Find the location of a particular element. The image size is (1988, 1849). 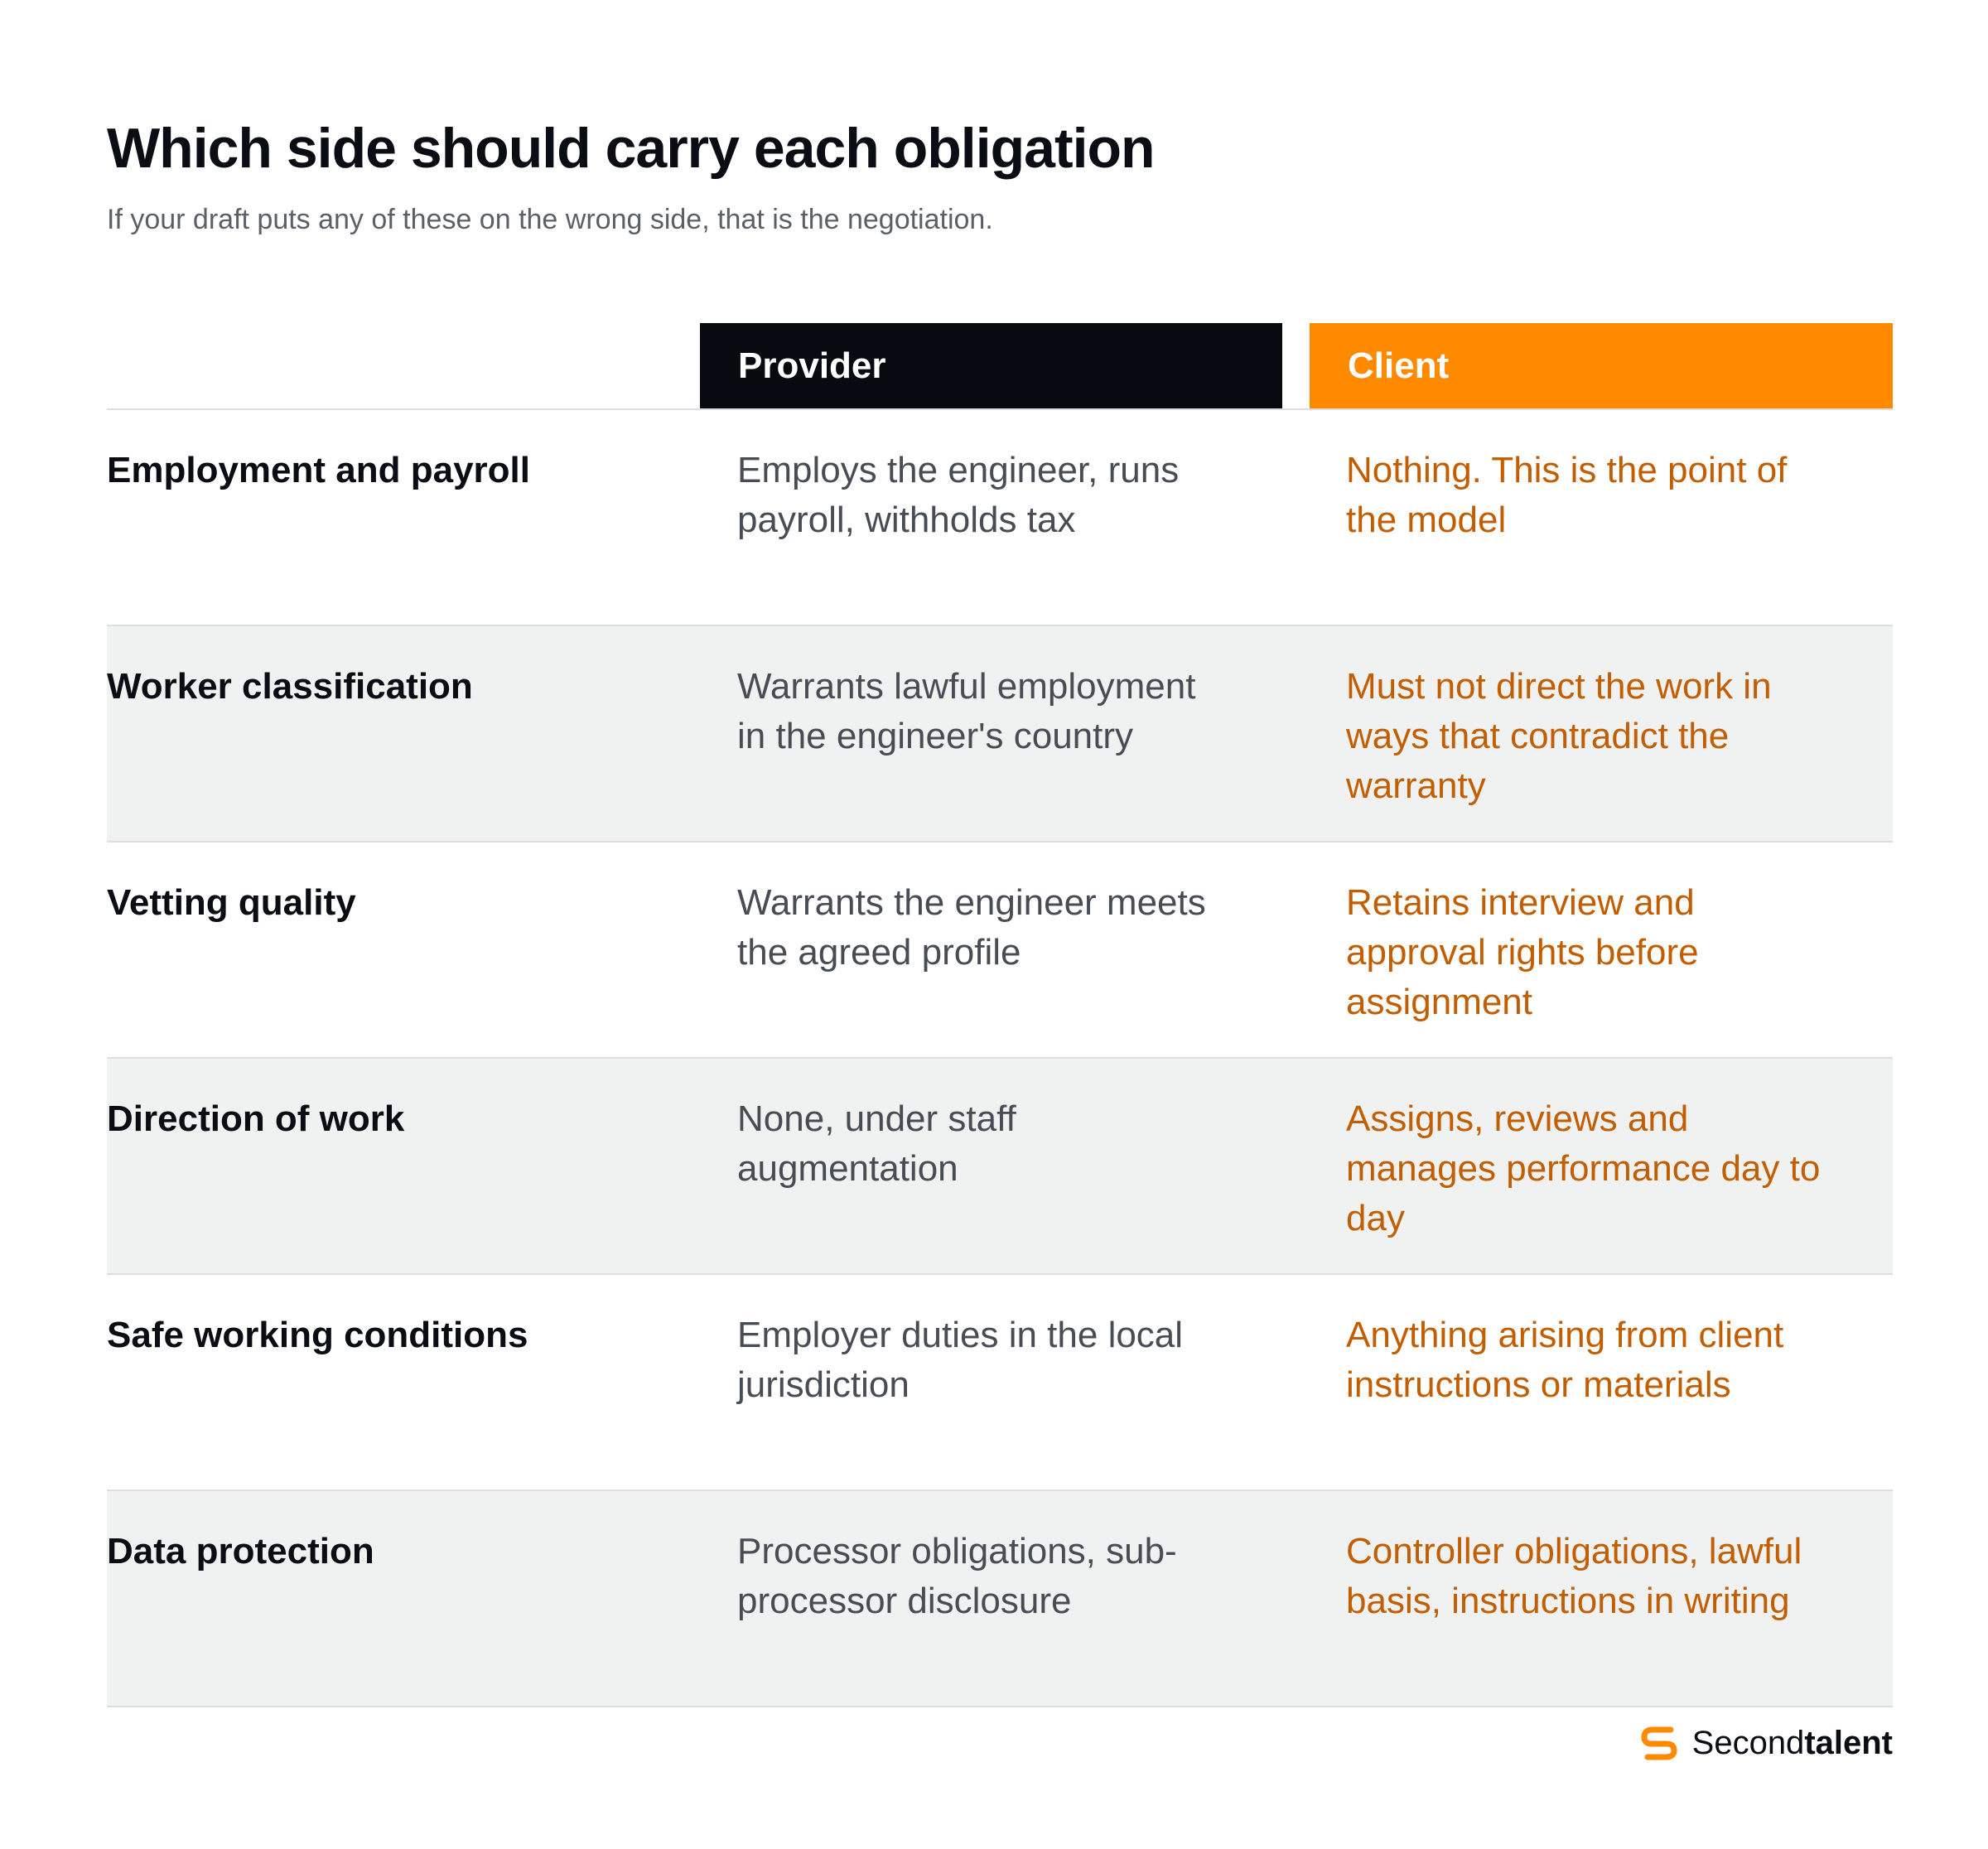

brand-name-regular: Second is located at coordinates (1748, 1743).